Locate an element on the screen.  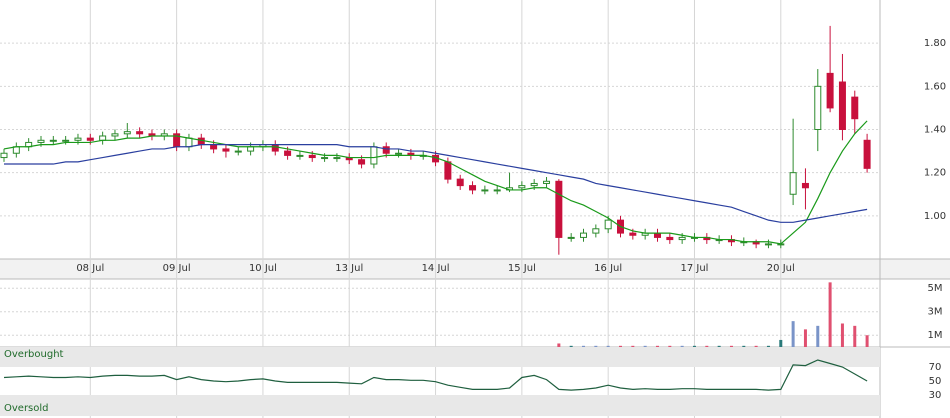
x-tick-label: 14 Jul is located at coordinates (436, 268).